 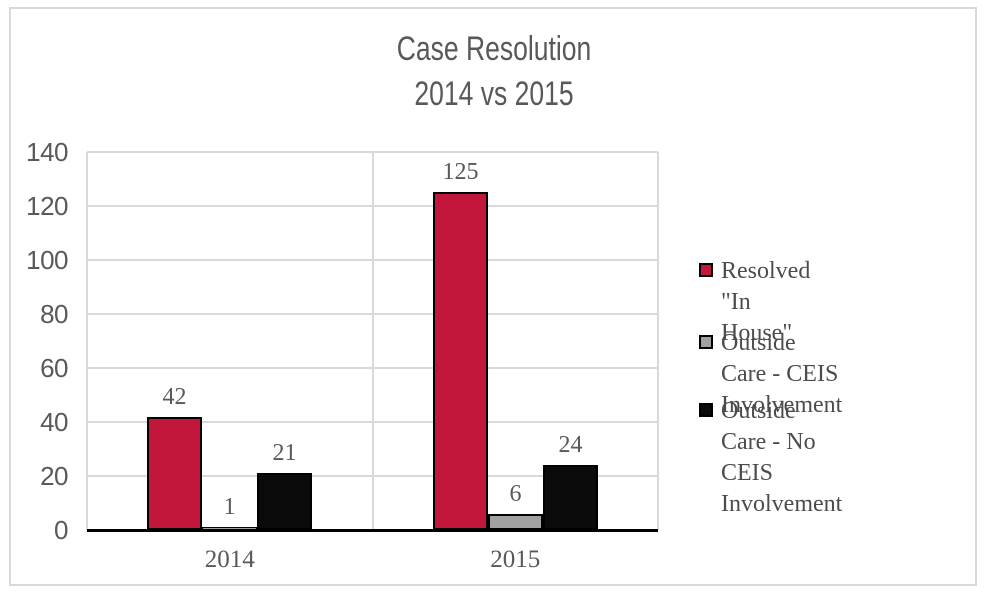 What do you see at coordinates (515, 559) in the screenshot?
I see `x-category-label: 2015` at bounding box center [515, 559].